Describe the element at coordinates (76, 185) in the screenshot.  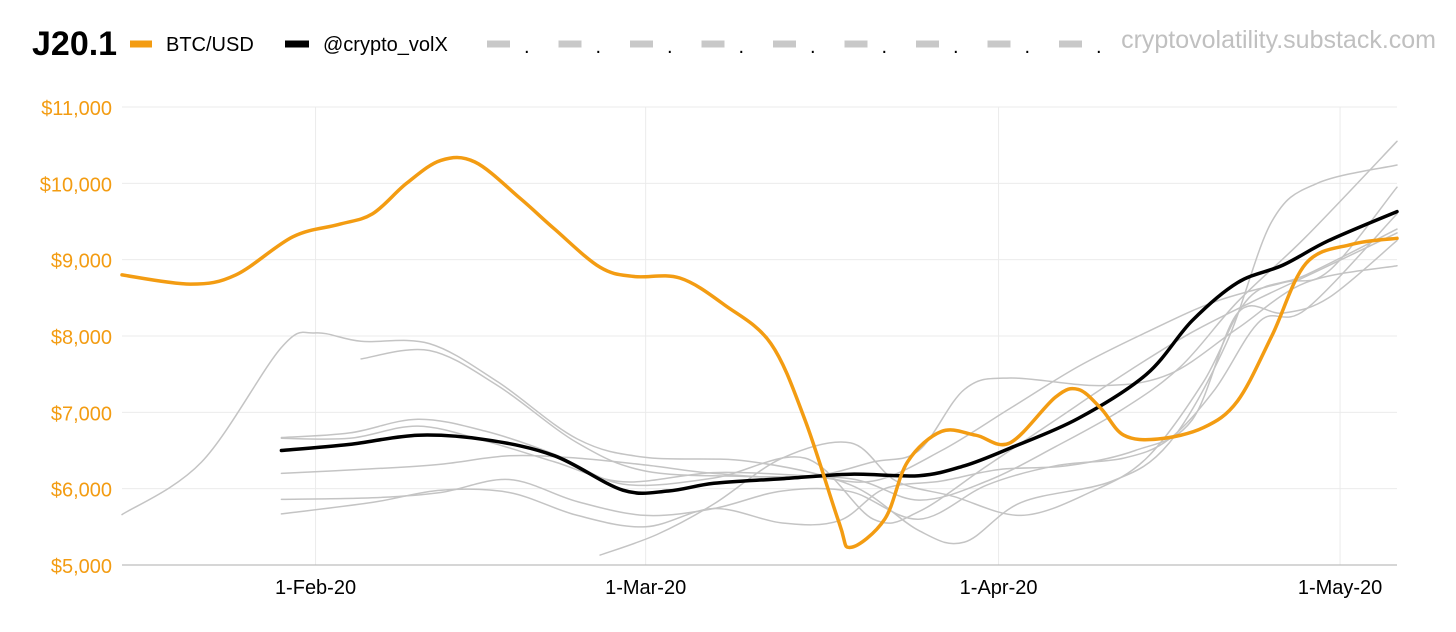
I see `y-tick-label: $10,000` at that location.